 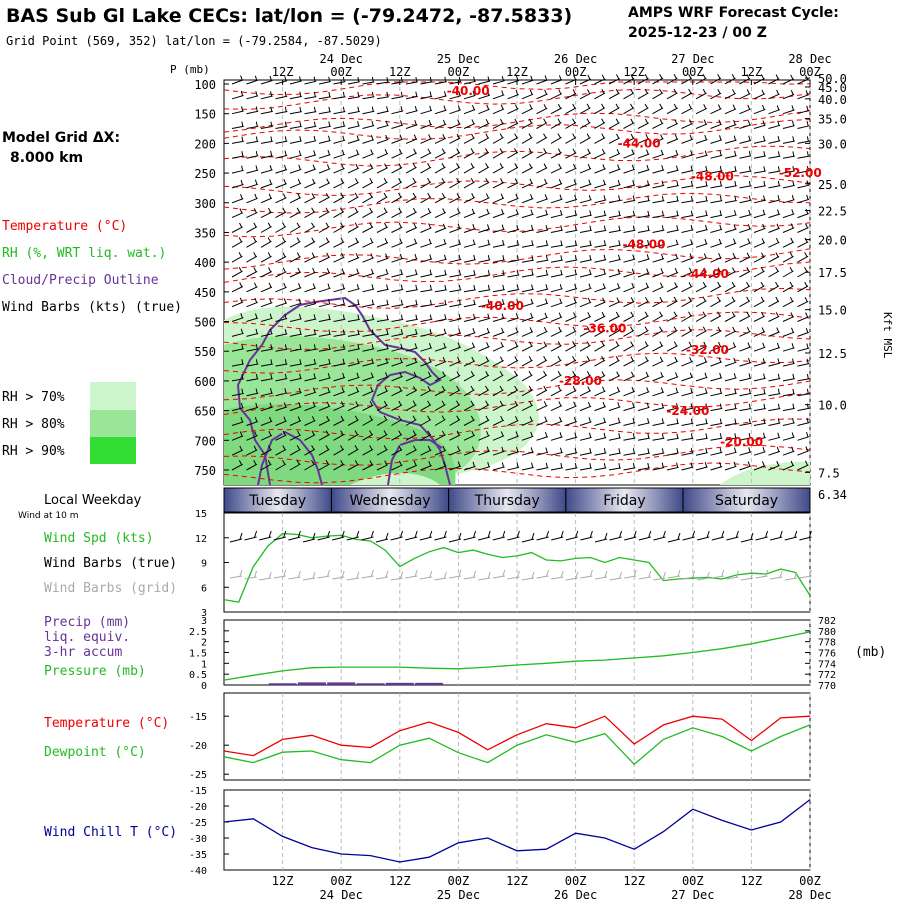 What do you see at coordinates (395, 478) in the screenshot?
I see `rh70-area-low` at bounding box center [395, 478].